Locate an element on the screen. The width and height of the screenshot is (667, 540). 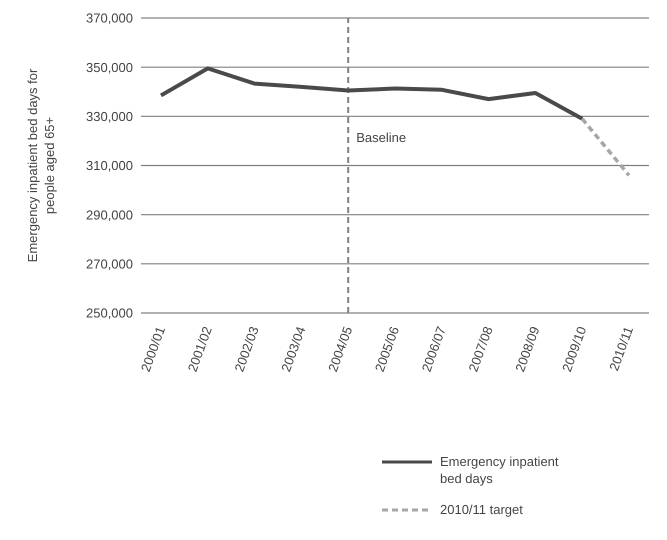
y-tick-label: 270,000 is located at coordinates (109, 264).